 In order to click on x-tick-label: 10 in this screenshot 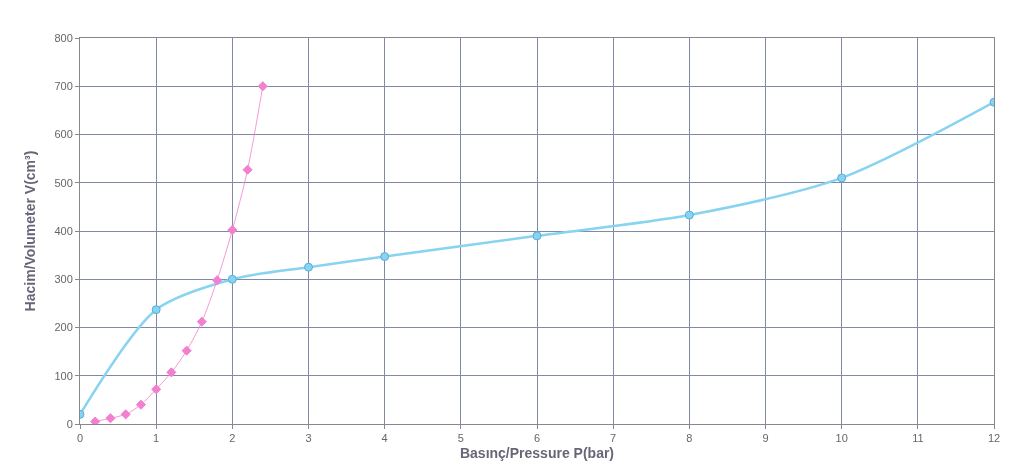, I will do `click(841, 438)`.